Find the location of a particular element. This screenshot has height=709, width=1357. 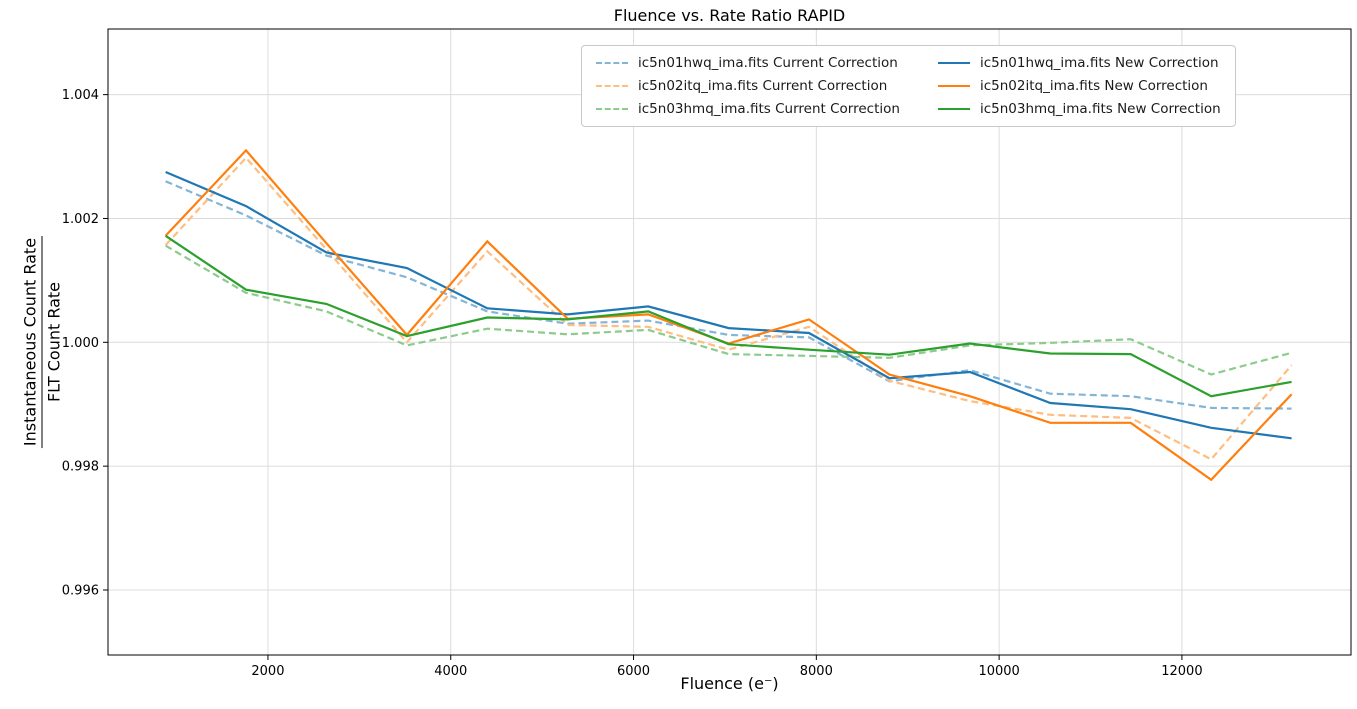

y-tick-label: 0.996 is located at coordinates (80, 590).